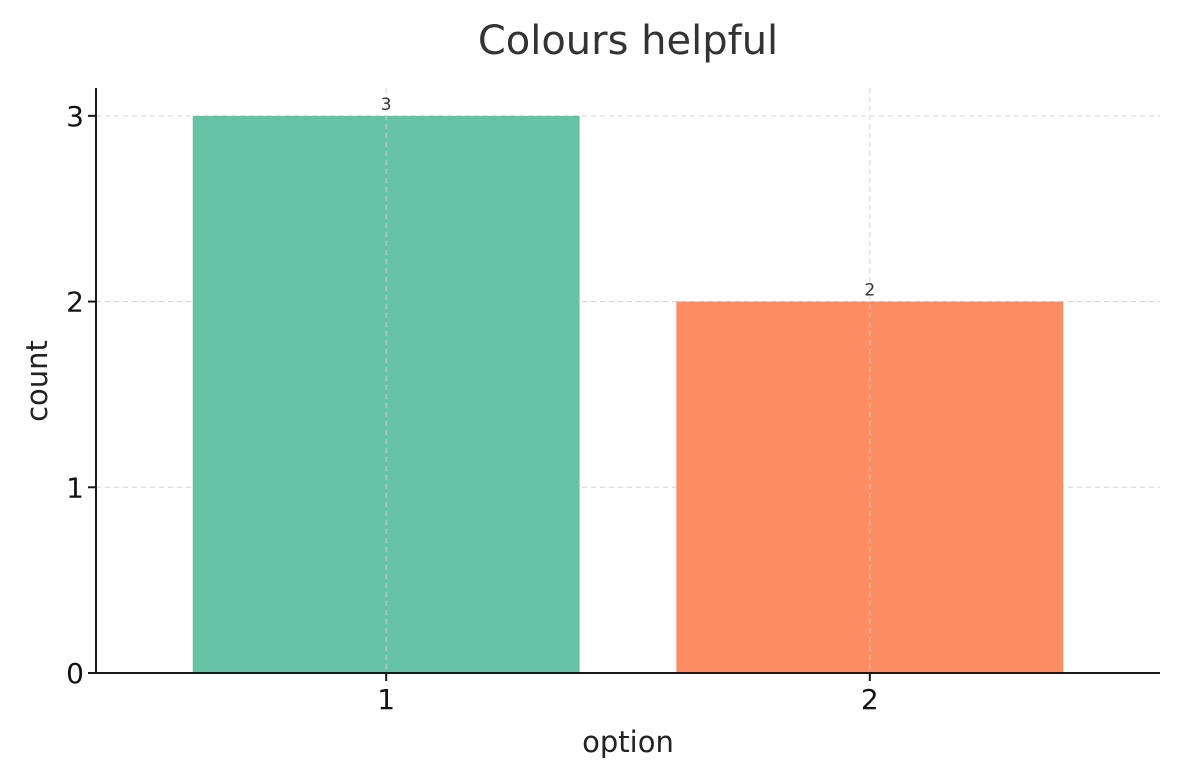 The height and width of the screenshot is (780, 1180). I want to click on x-axis-label: option, so click(628, 742).